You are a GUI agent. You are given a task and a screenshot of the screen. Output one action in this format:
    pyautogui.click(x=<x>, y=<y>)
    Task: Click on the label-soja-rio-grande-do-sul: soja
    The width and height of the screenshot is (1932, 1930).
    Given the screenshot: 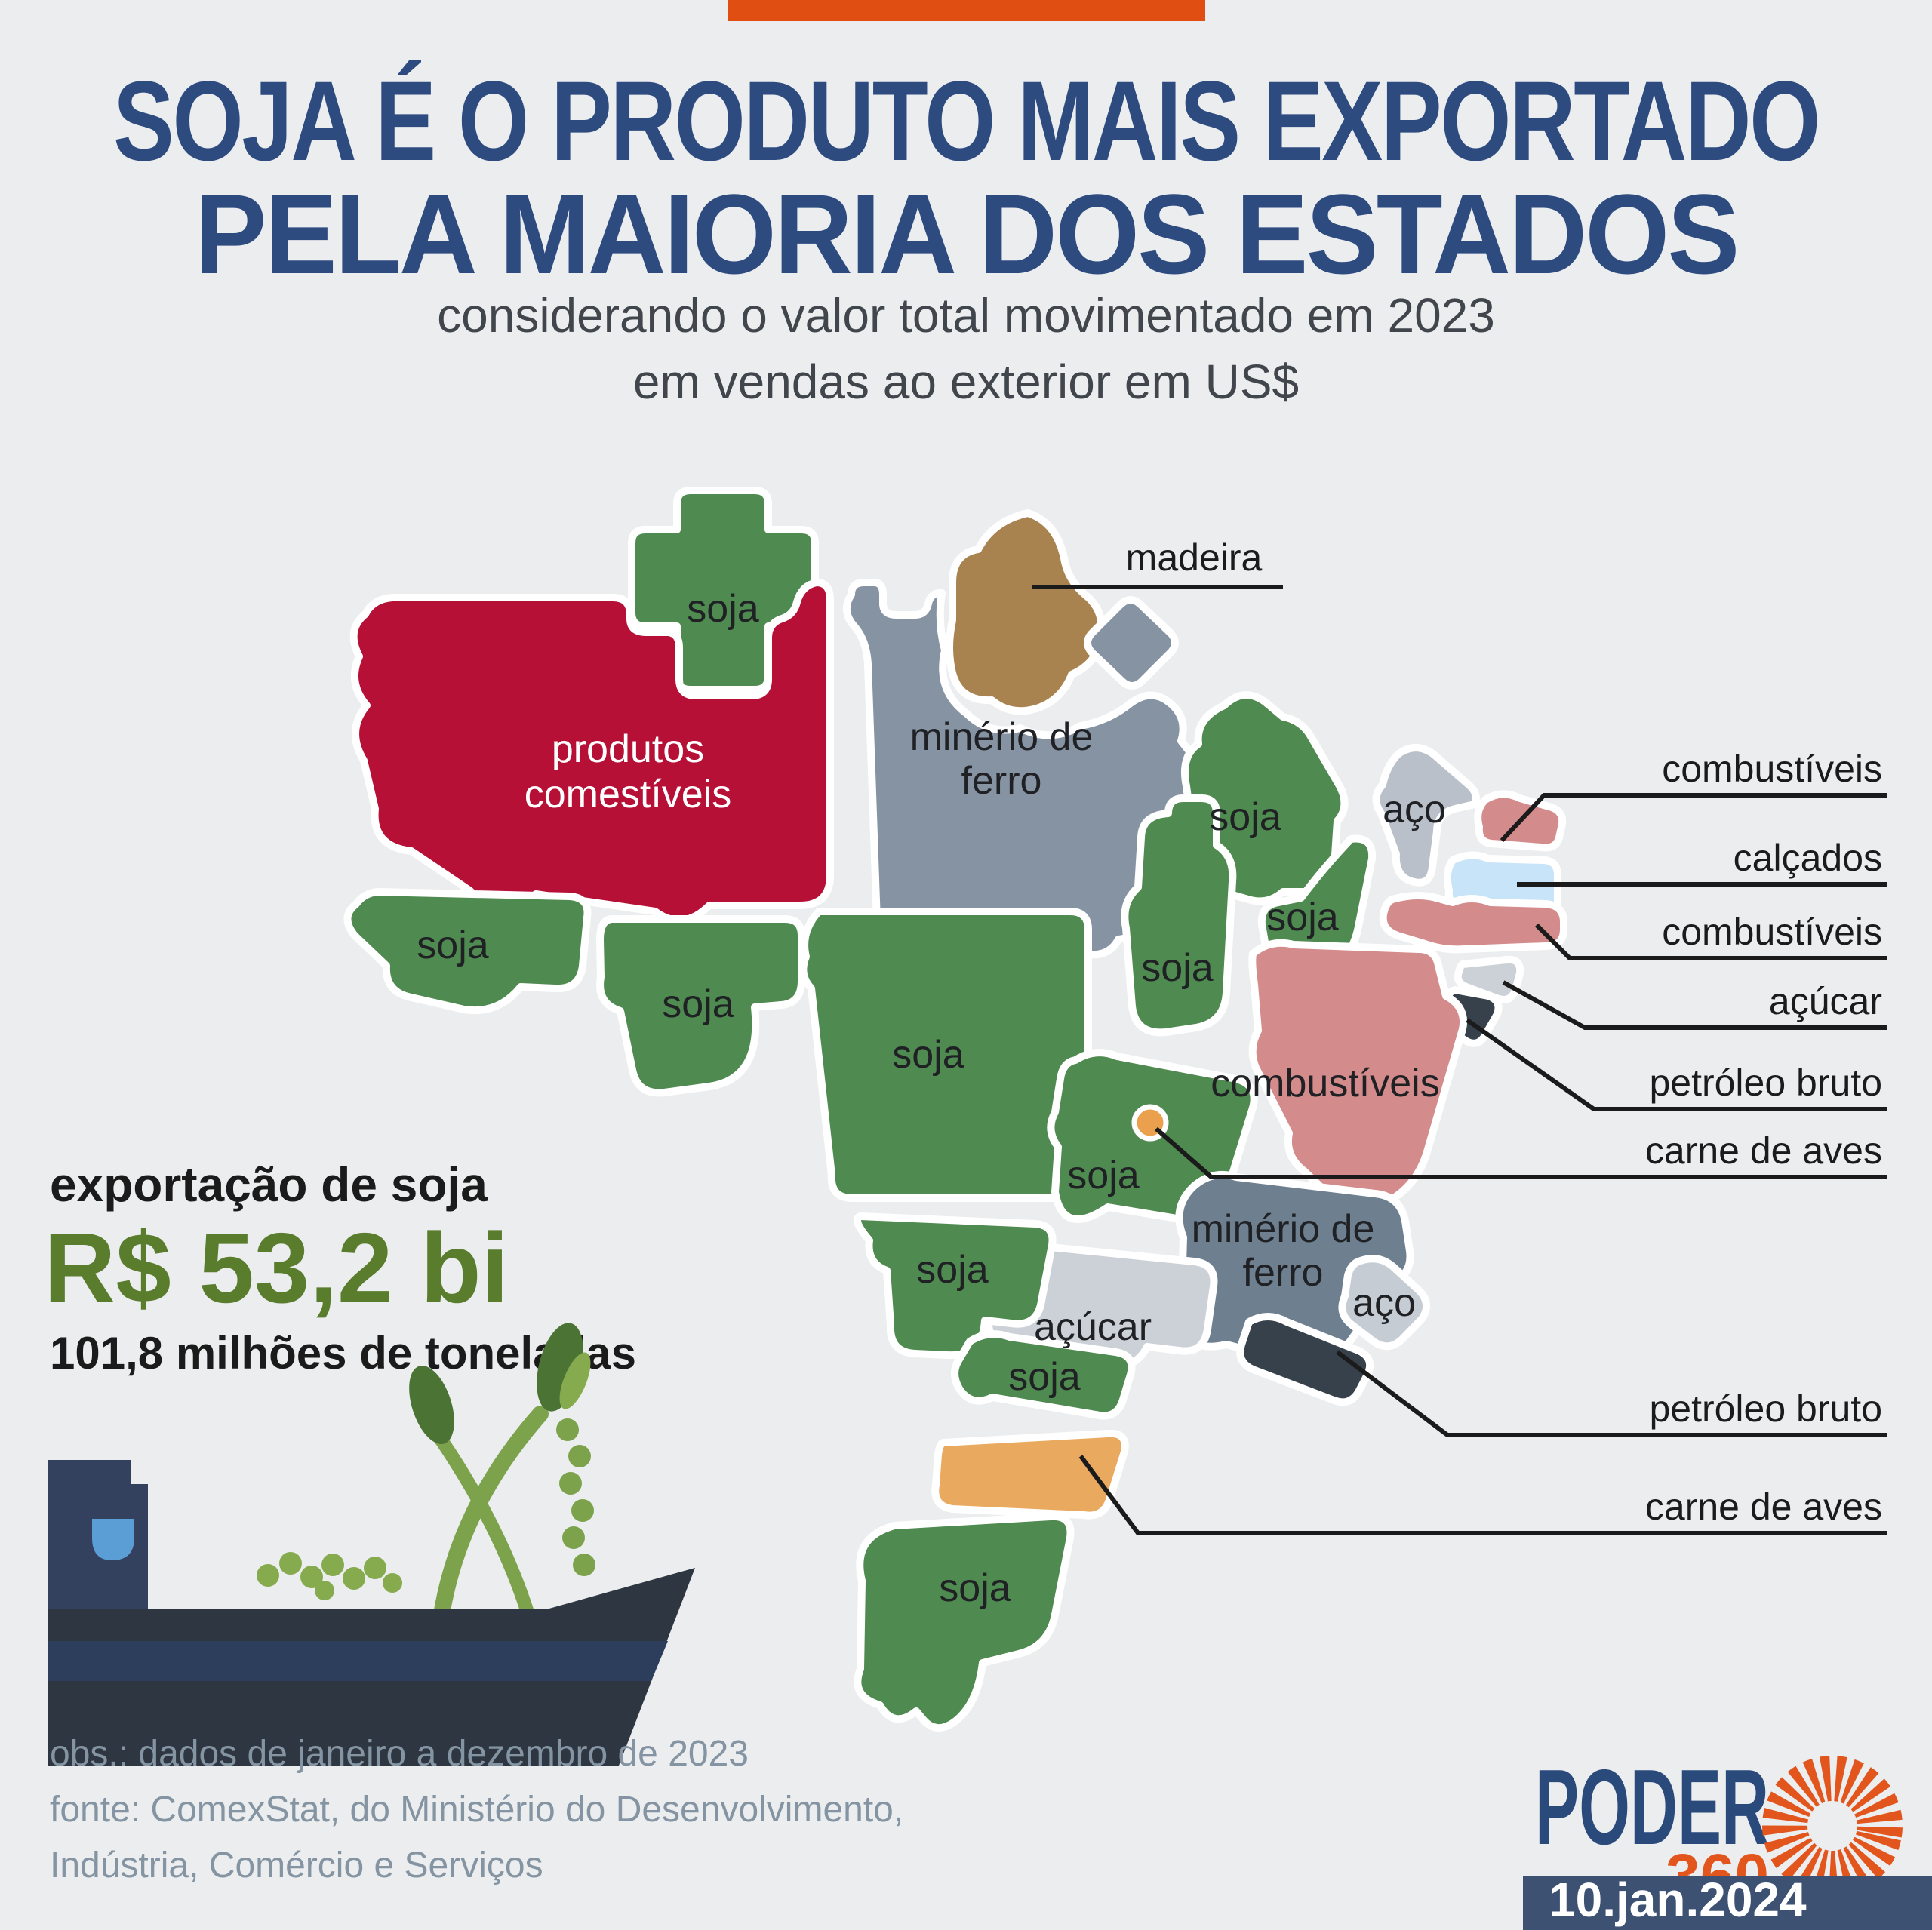 What is the action you would take?
    pyautogui.click(x=975, y=1588)
    